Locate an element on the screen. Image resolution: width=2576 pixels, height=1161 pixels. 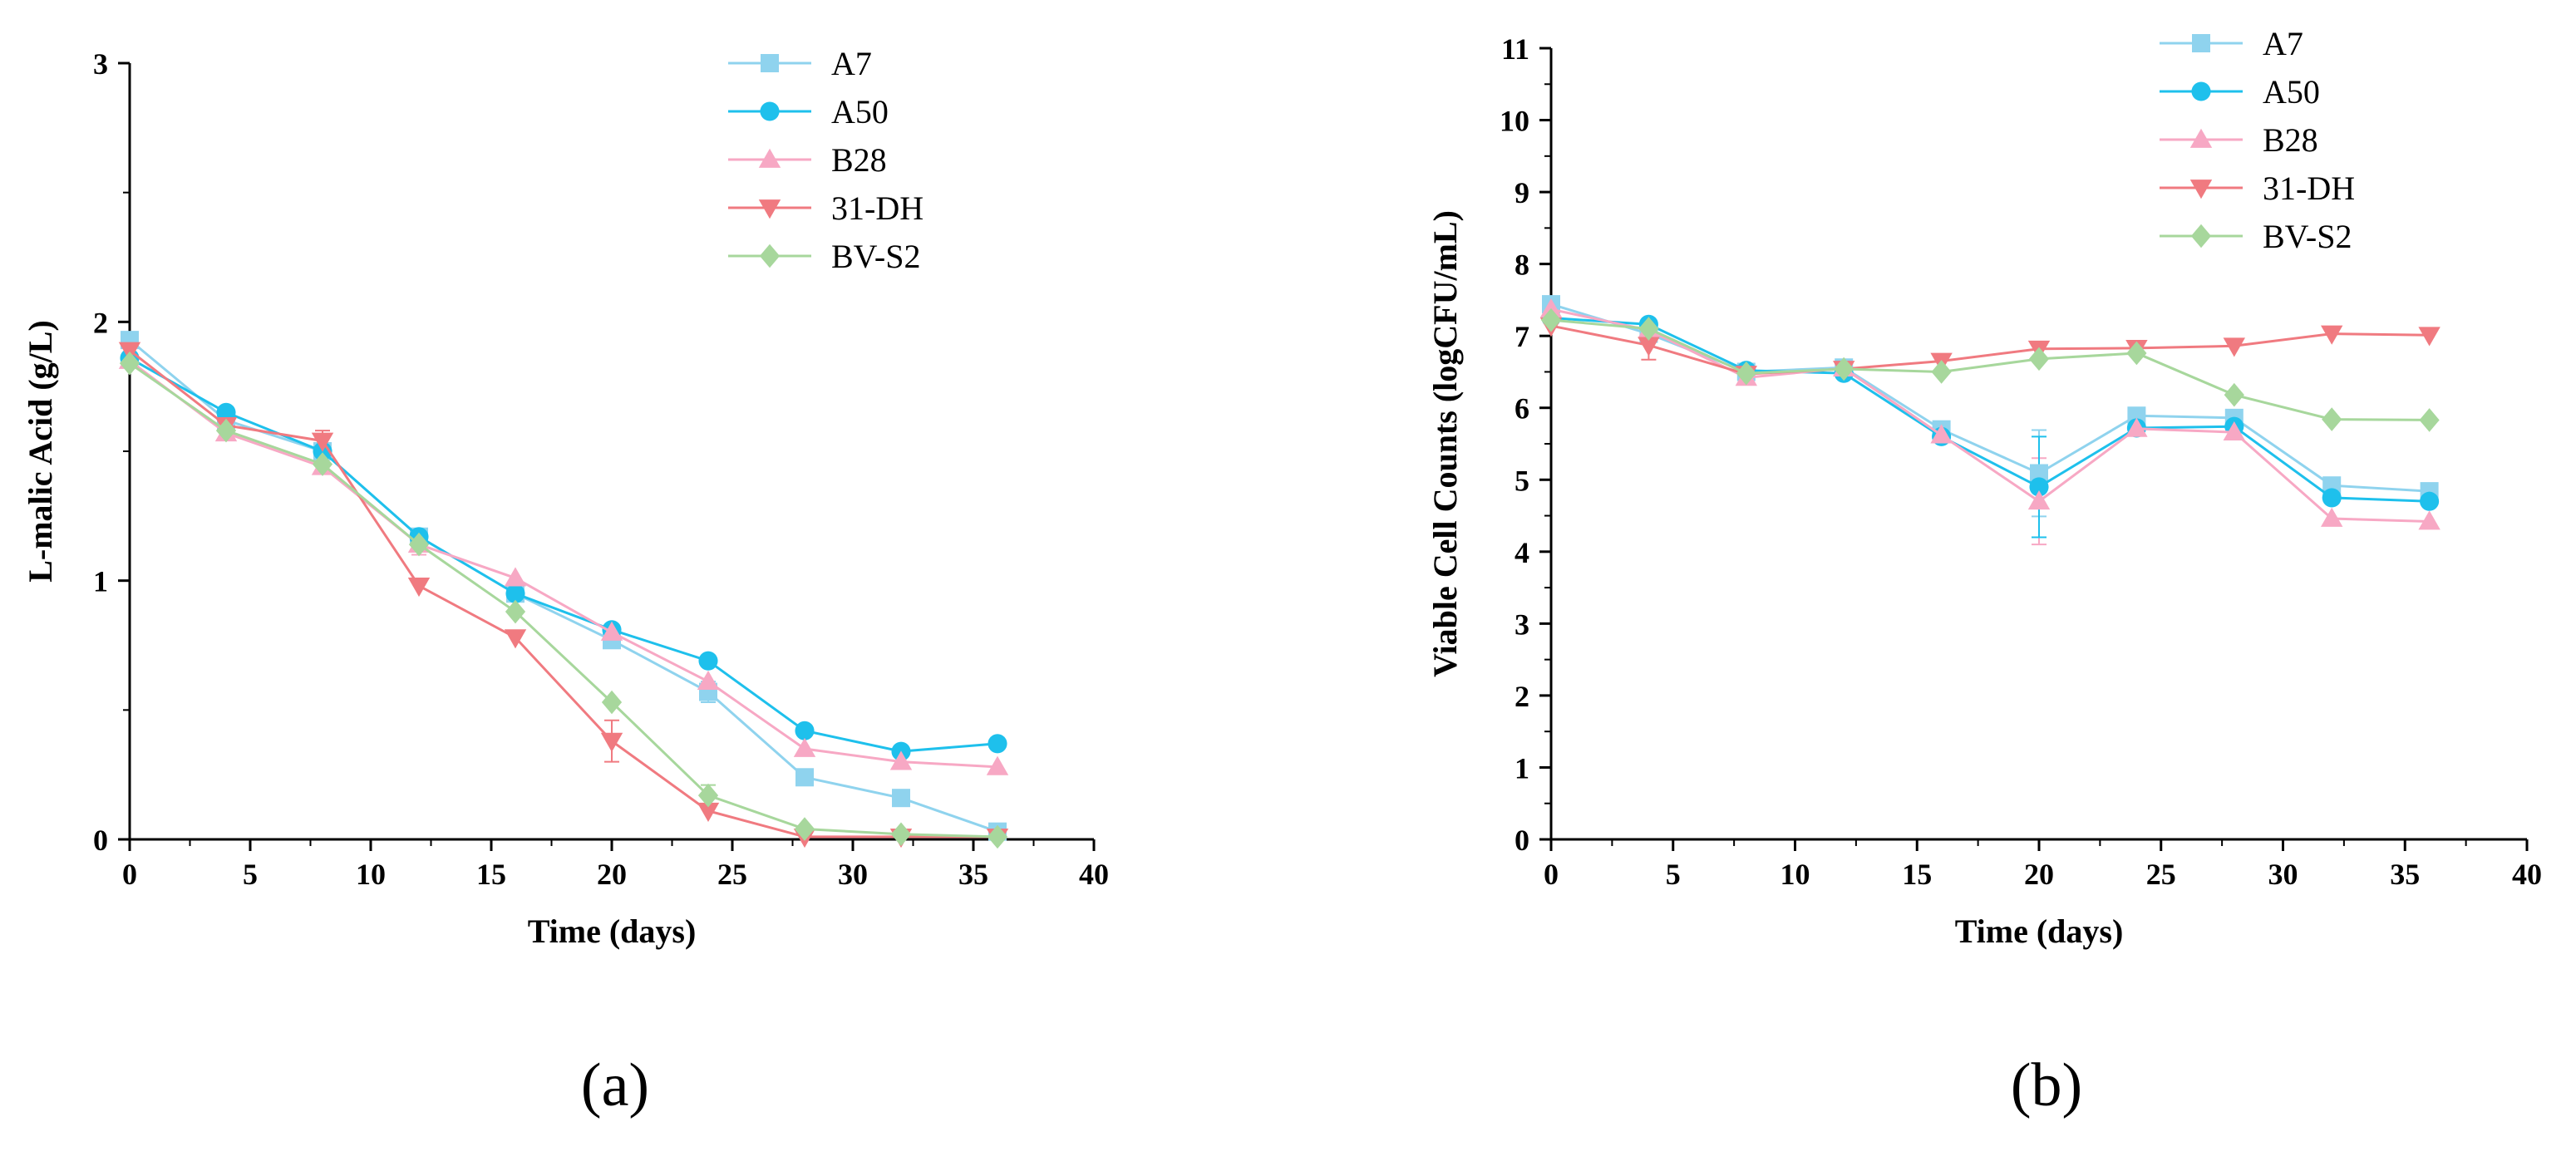
legend-item: 31-DH is located at coordinates (2257, 188).